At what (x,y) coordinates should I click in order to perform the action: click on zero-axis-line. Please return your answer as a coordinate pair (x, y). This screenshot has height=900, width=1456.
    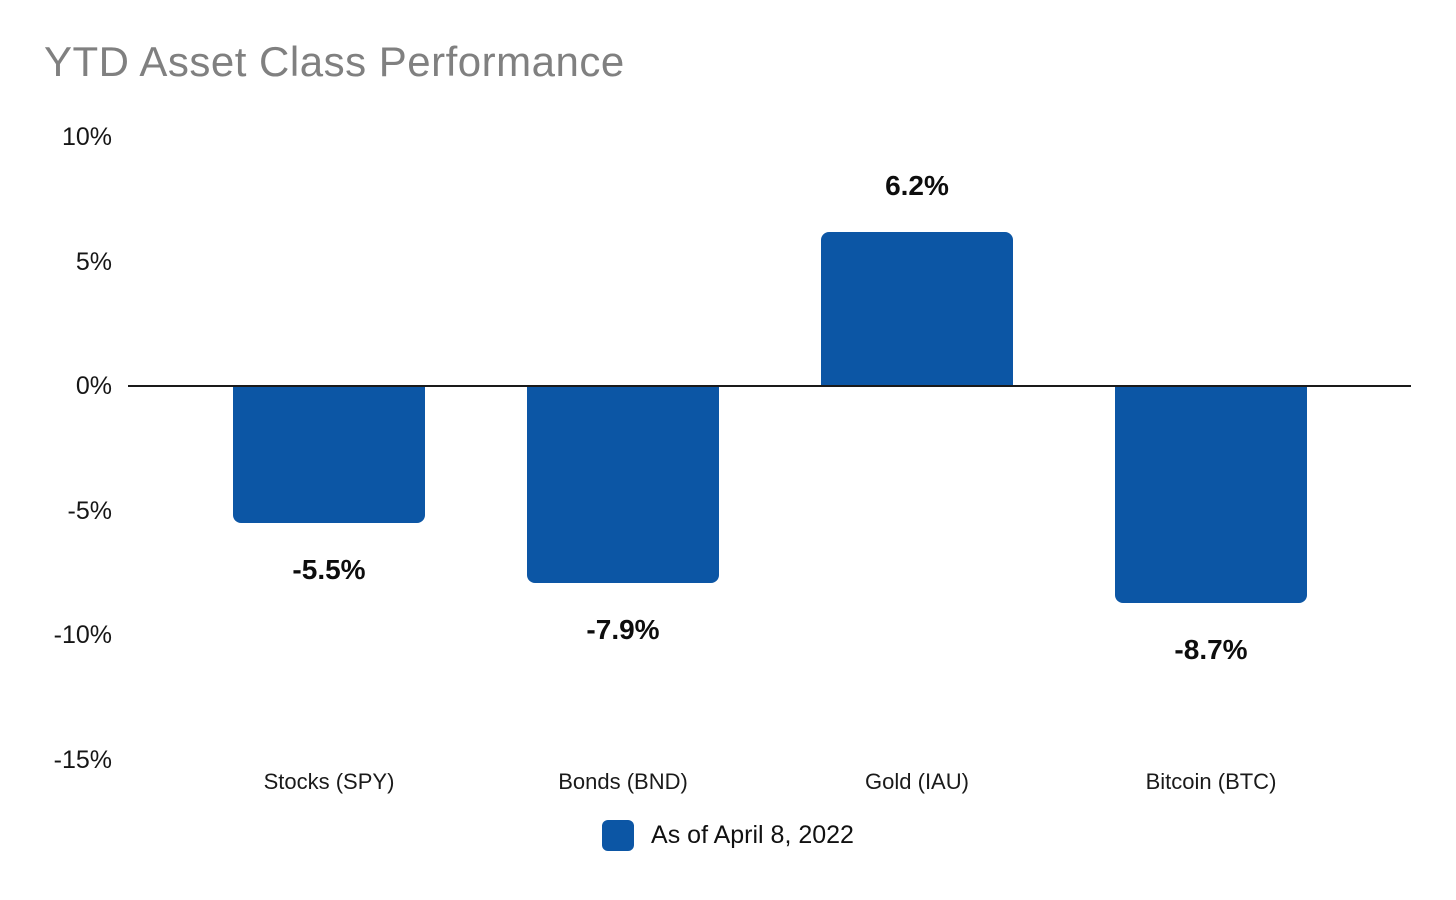
    Looking at the image, I should click on (769, 386).